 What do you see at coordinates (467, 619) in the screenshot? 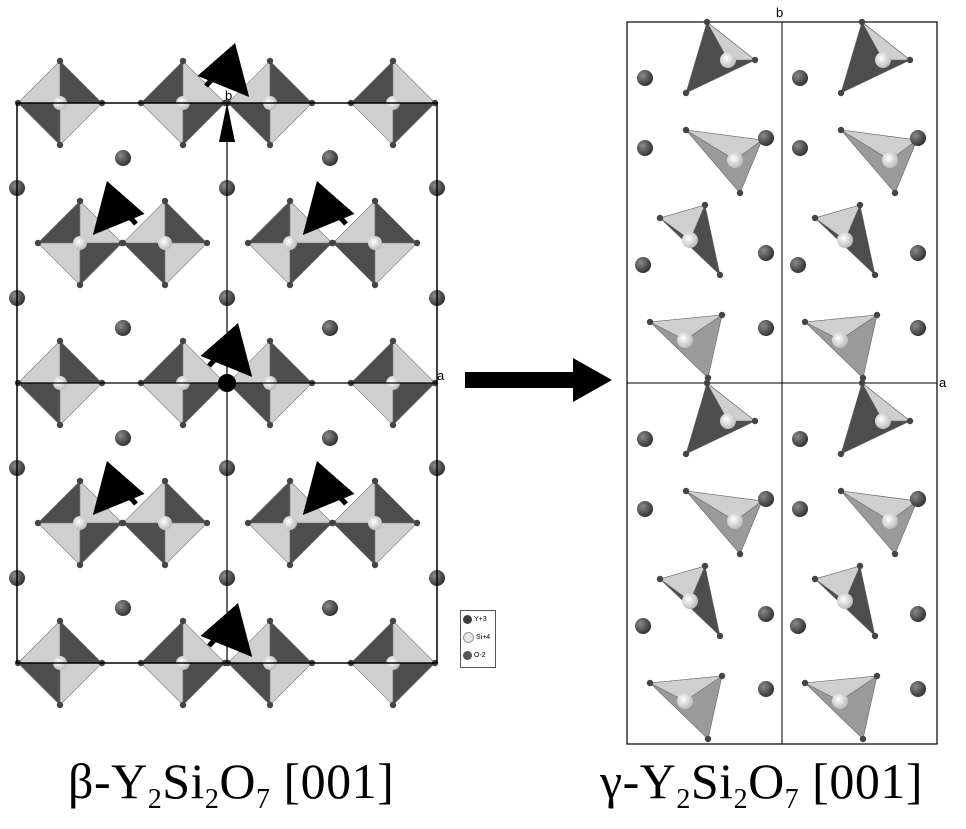
I see `y-atom-icon` at bounding box center [467, 619].